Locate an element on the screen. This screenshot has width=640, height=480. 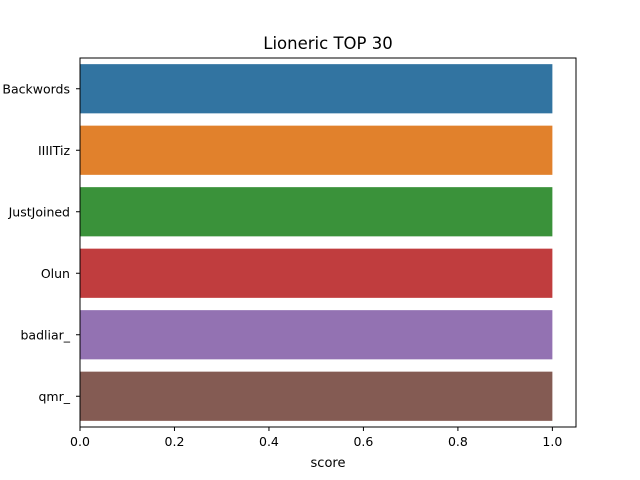
y-tick-label-2: JustJoined is located at coordinates (39, 211).